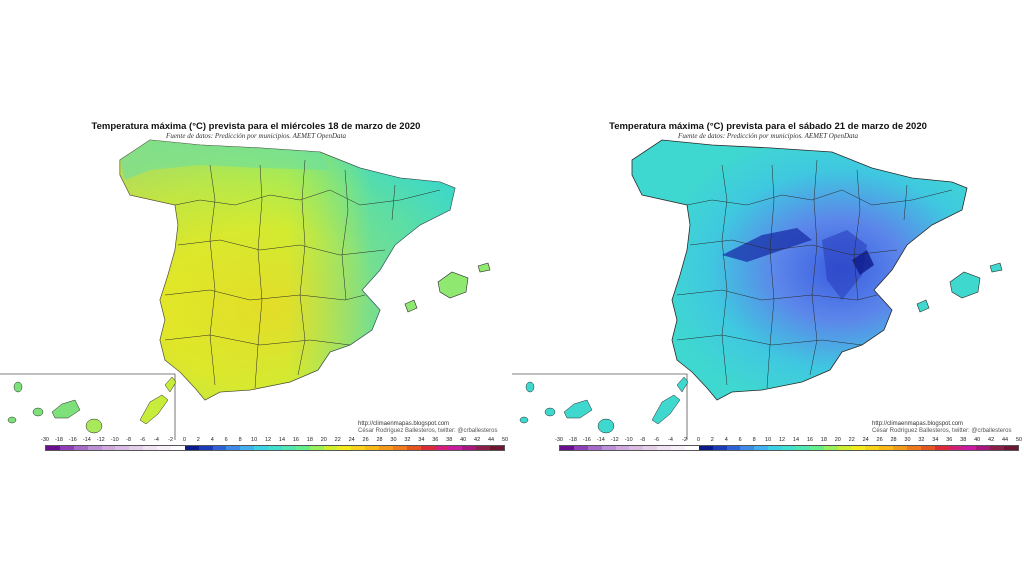 The height and width of the screenshot is (576, 1024). Describe the element at coordinates (1019, 440) in the screenshot. I see `legend-tick-label: 50` at that location.